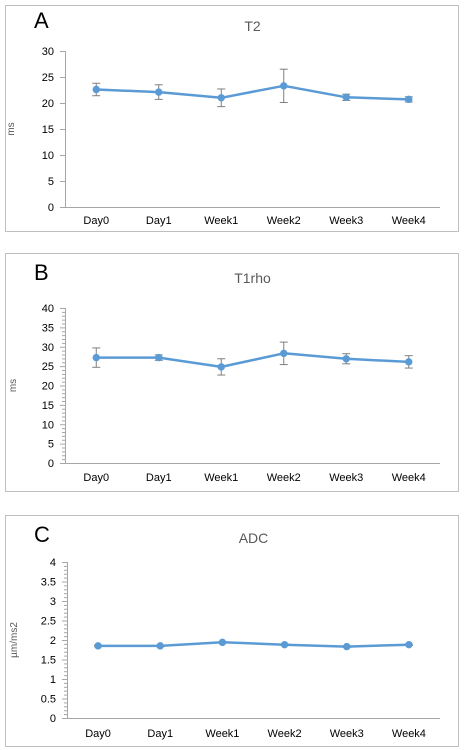  I want to click on y-tick-label: 35, so click(48, 328).